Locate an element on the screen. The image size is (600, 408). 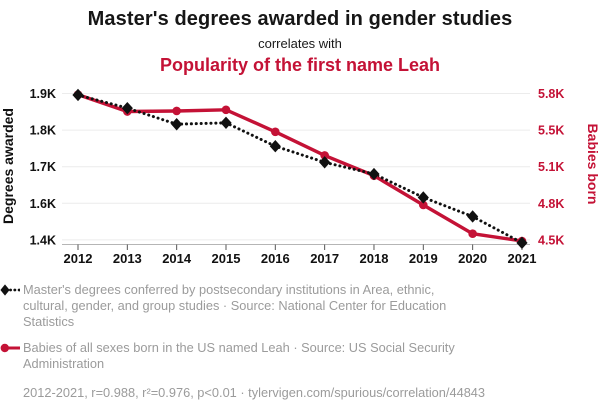
red-circle-solid-line-icon is located at coordinates (10, 348).